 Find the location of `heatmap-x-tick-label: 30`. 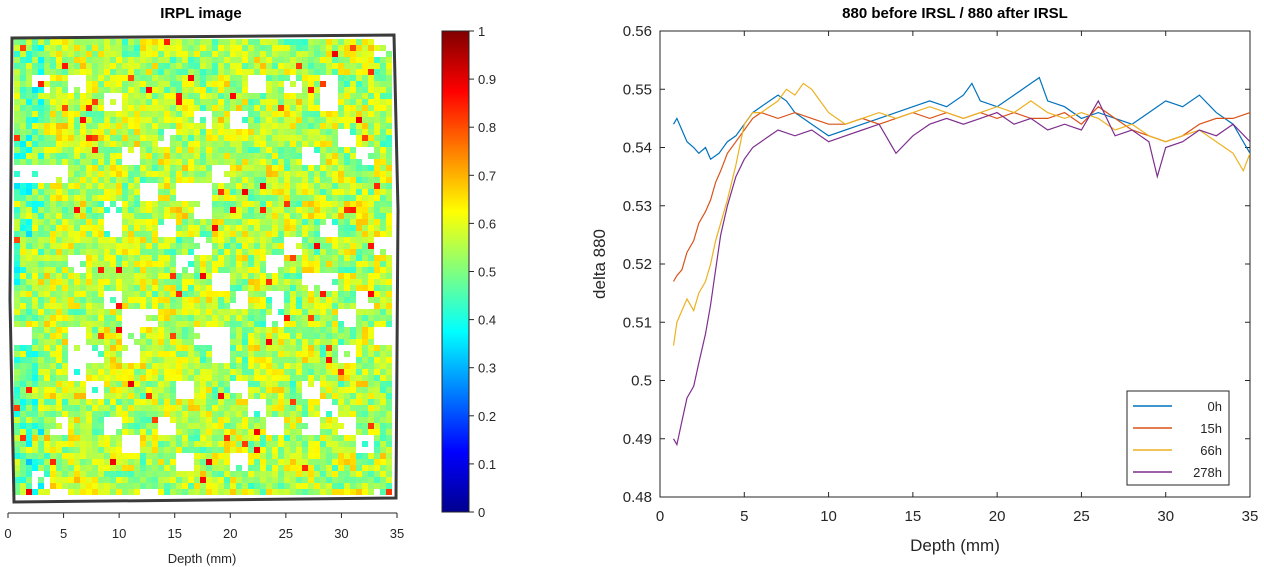

heatmap-x-tick-label: 30 is located at coordinates (341, 533).